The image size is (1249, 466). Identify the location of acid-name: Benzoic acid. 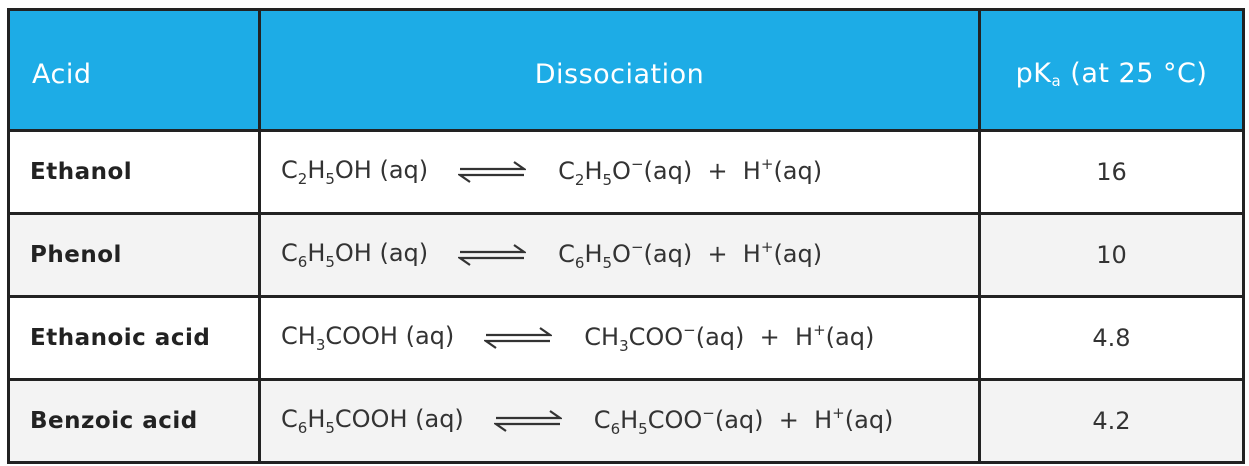
(134, 421).